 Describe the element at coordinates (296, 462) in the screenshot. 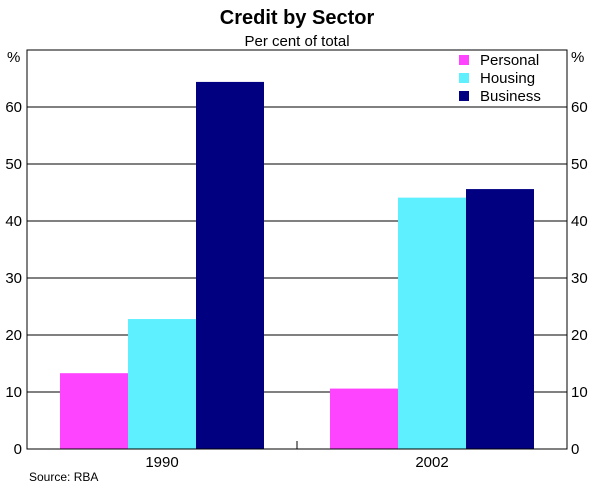

I see `category-labels: 1990 2002` at that location.